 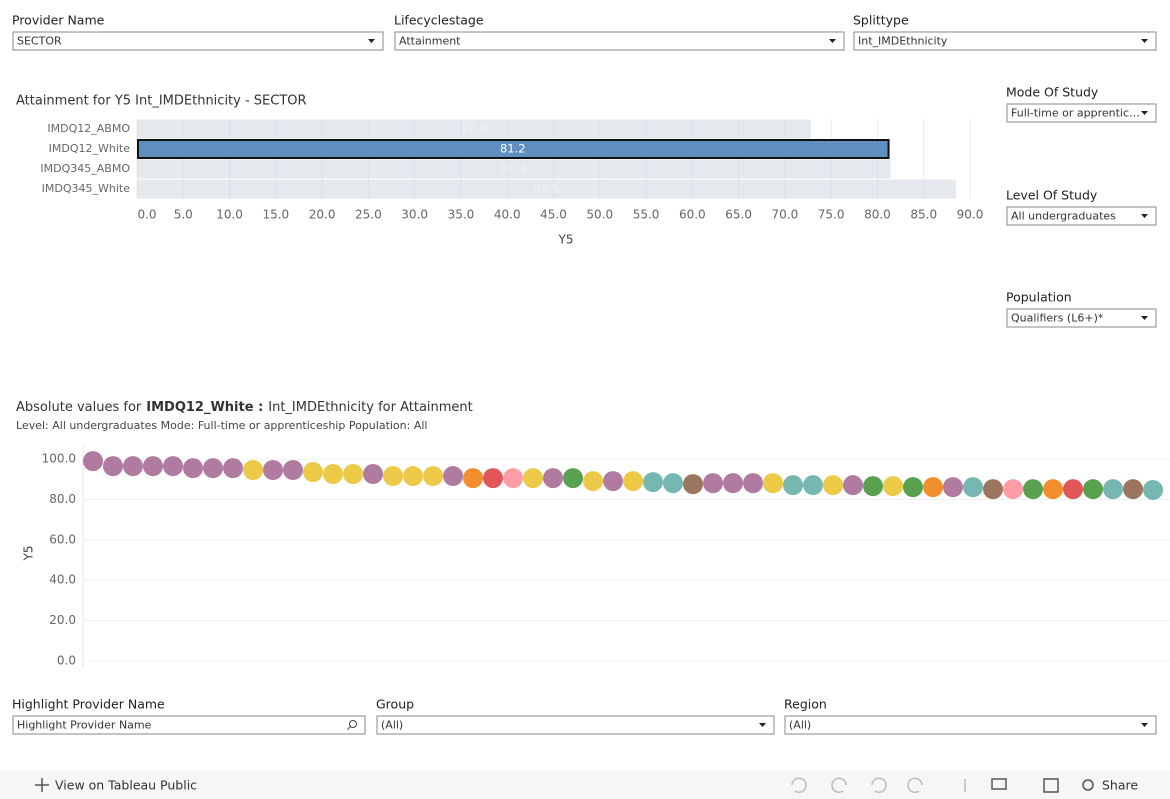 What do you see at coordinates (79, 407) in the screenshot?
I see `title-part: Absolute values for` at bounding box center [79, 407].